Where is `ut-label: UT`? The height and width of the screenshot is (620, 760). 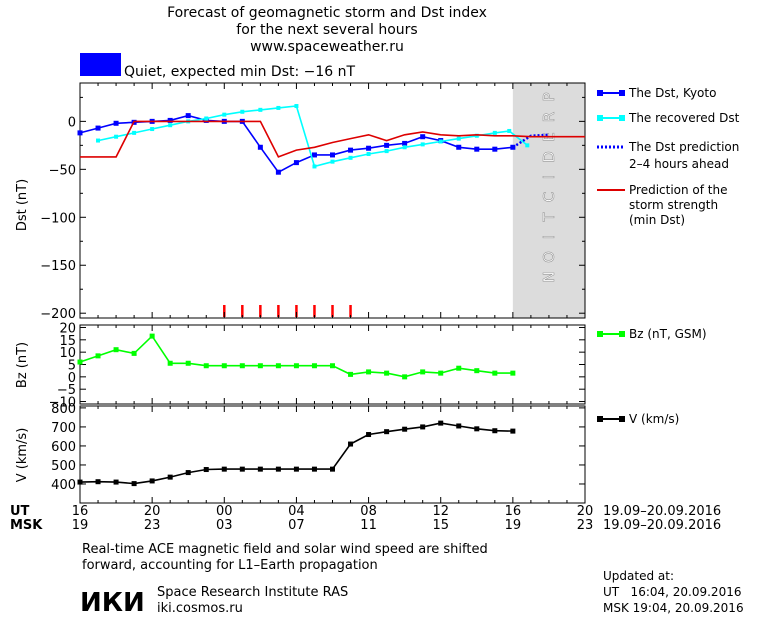 ut-label: UT is located at coordinates (20, 511).